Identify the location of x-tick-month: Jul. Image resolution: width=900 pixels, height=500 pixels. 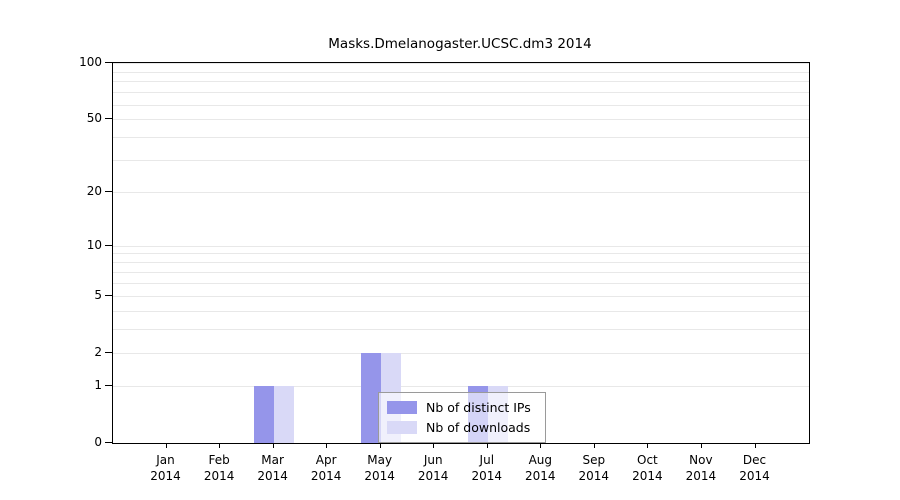
(487, 460).